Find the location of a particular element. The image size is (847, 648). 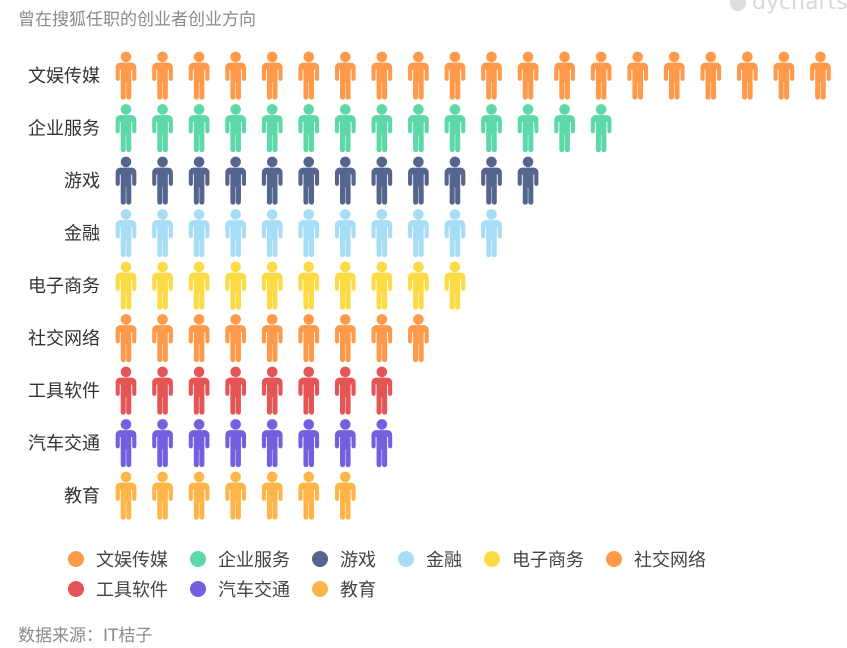

legend-label: 电子商务 is located at coordinates (548, 560).